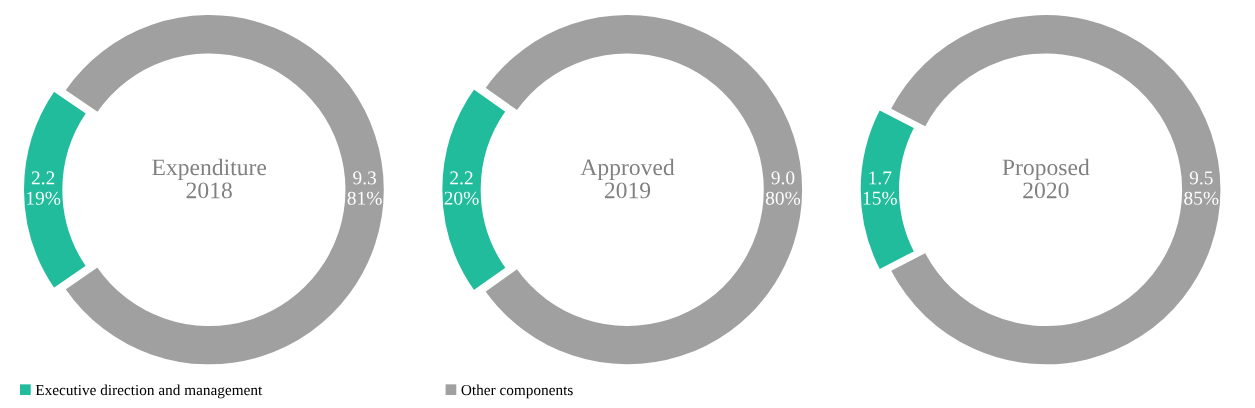 This screenshot has height=408, width=1255. What do you see at coordinates (1046, 178) in the screenshot?
I see `text: Proposed 2020` at bounding box center [1046, 178].